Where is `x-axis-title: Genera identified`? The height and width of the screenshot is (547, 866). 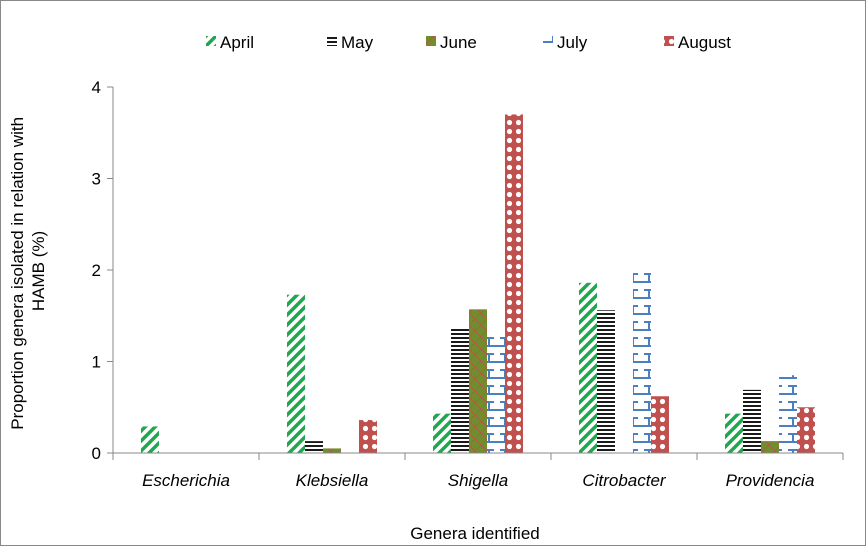
x-axis-title: Genera identified is located at coordinates (474, 533).